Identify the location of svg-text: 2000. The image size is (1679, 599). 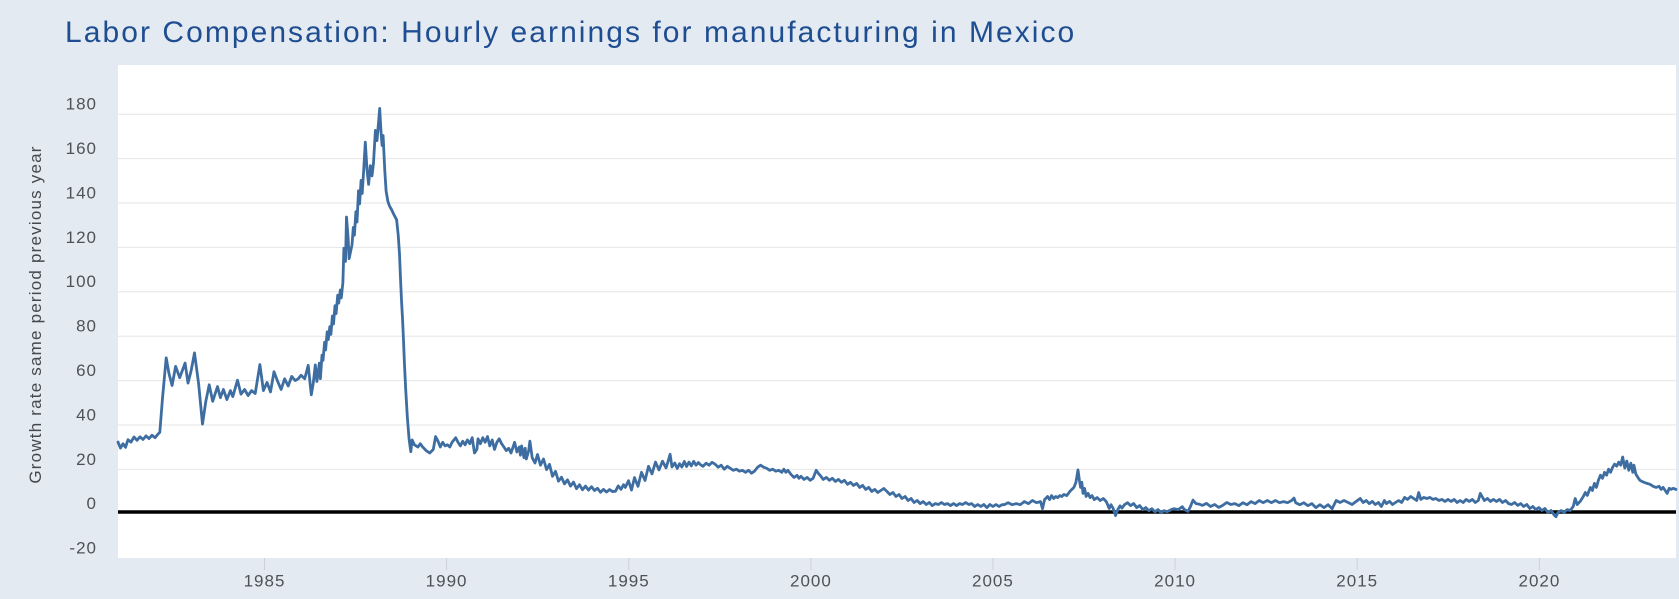
(811, 581).